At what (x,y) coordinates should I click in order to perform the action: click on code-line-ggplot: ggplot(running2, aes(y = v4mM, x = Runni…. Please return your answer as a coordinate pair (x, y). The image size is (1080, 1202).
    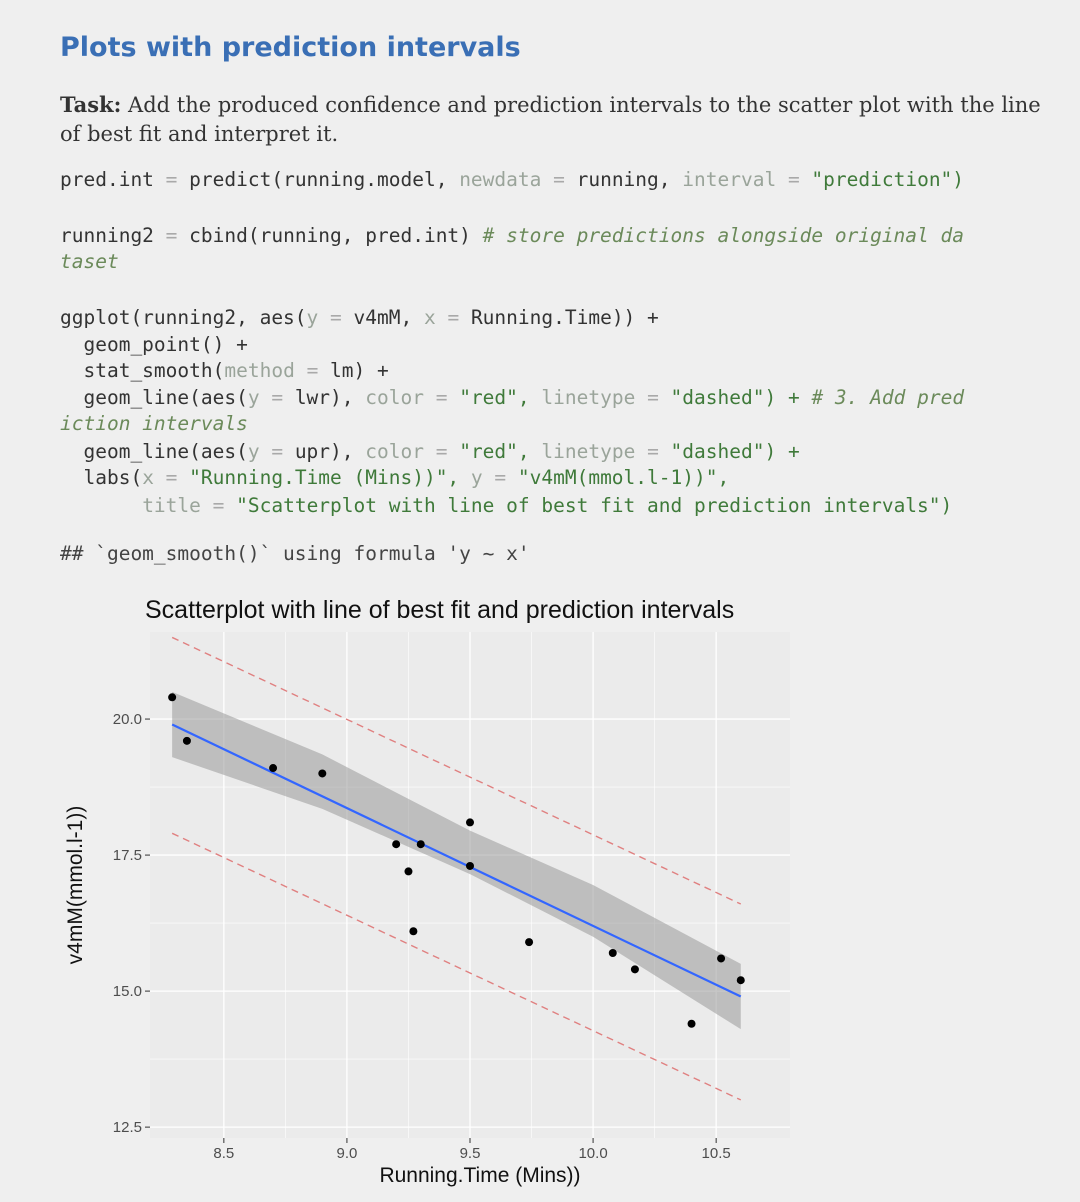
    Looking at the image, I should click on (359, 317).